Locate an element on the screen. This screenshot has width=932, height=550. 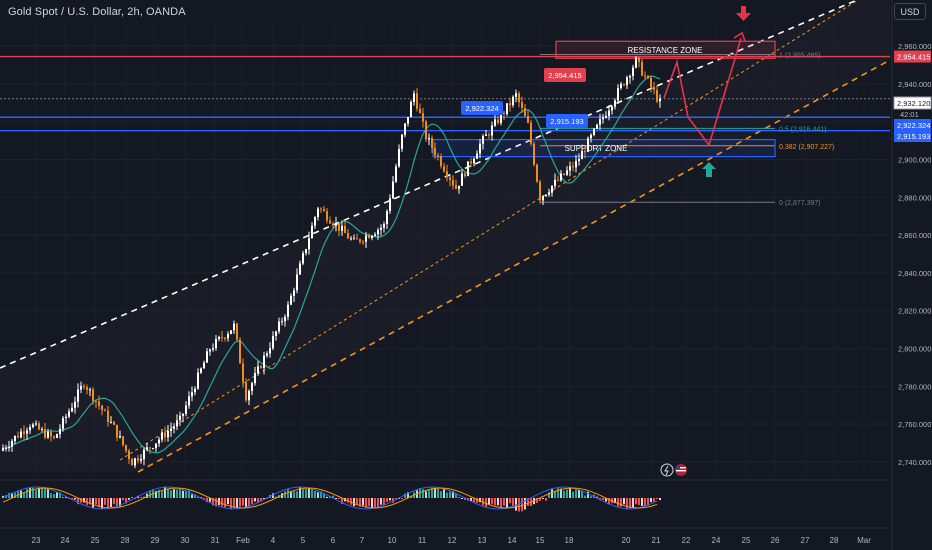
price-tick-label: 2,900.000 is located at coordinates (914, 159).